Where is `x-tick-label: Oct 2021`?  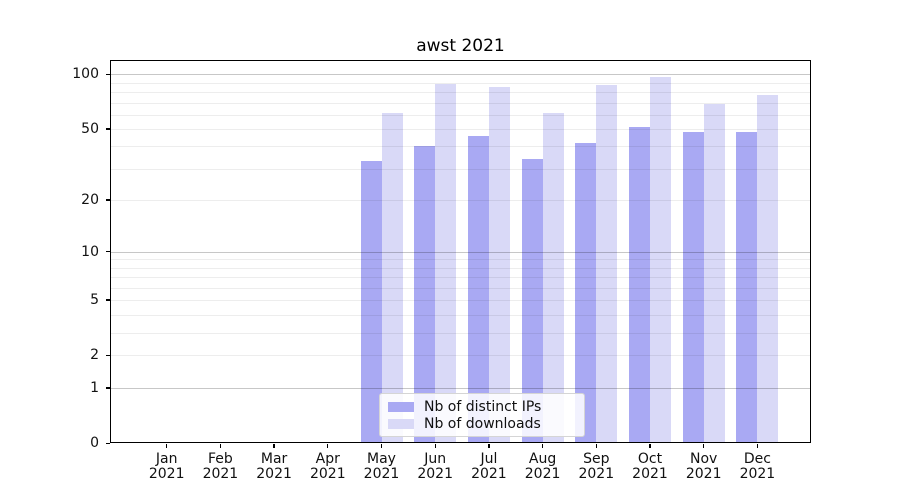 x-tick-label: Oct 2021 is located at coordinates (650, 467).